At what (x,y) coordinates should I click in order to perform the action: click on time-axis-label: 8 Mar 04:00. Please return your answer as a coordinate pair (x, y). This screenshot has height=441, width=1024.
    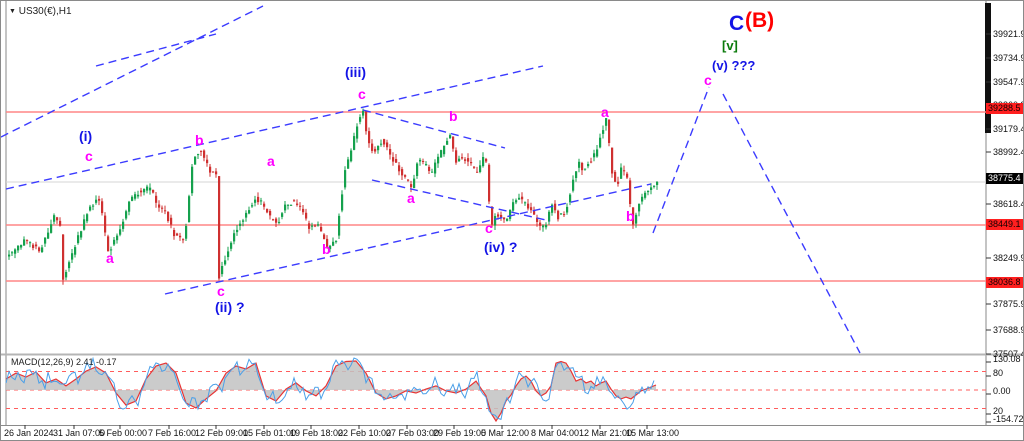
    Looking at the image, I should click on (555, 433).